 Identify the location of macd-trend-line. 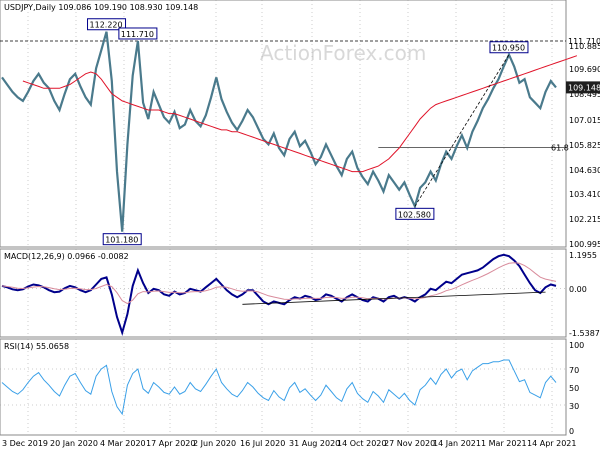
(394, 298).